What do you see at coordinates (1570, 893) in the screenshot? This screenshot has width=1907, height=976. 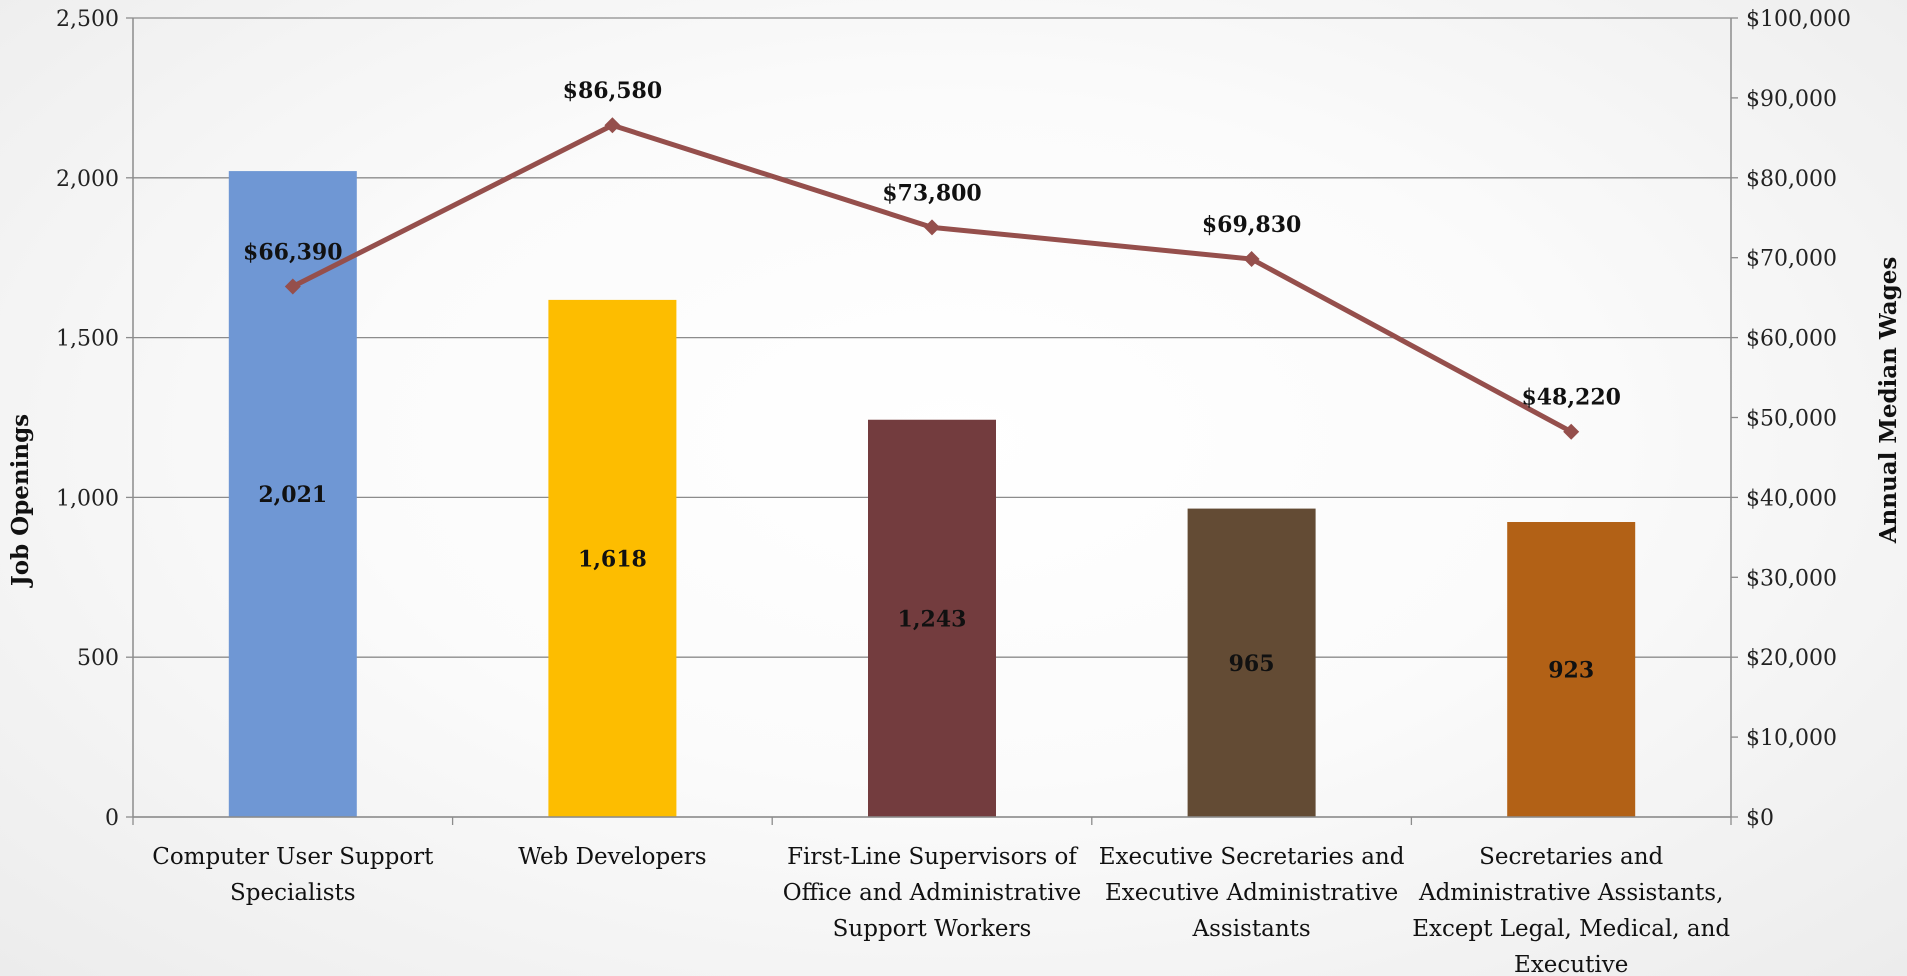 I see `category-label-line: Administrative Assistants,` at bounding box center [1570, 893].